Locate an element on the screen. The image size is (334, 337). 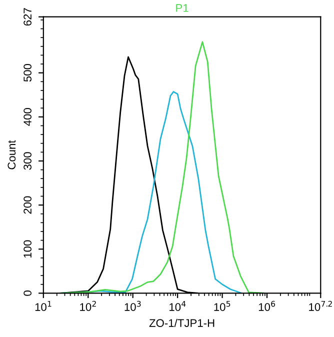
y-tick-label: 400 is located at coordinates (28, 117).